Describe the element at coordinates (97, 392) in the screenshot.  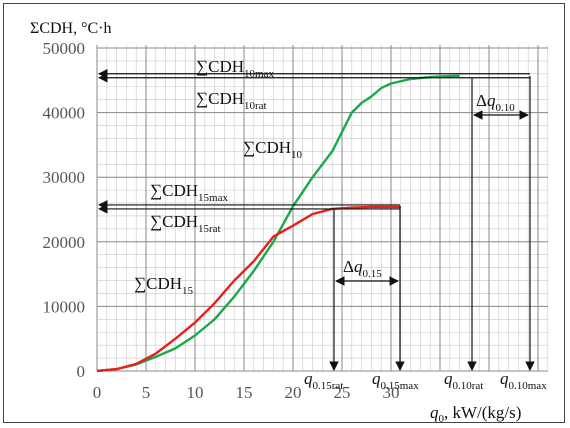
I see `x-tick-label: 0` at that location.